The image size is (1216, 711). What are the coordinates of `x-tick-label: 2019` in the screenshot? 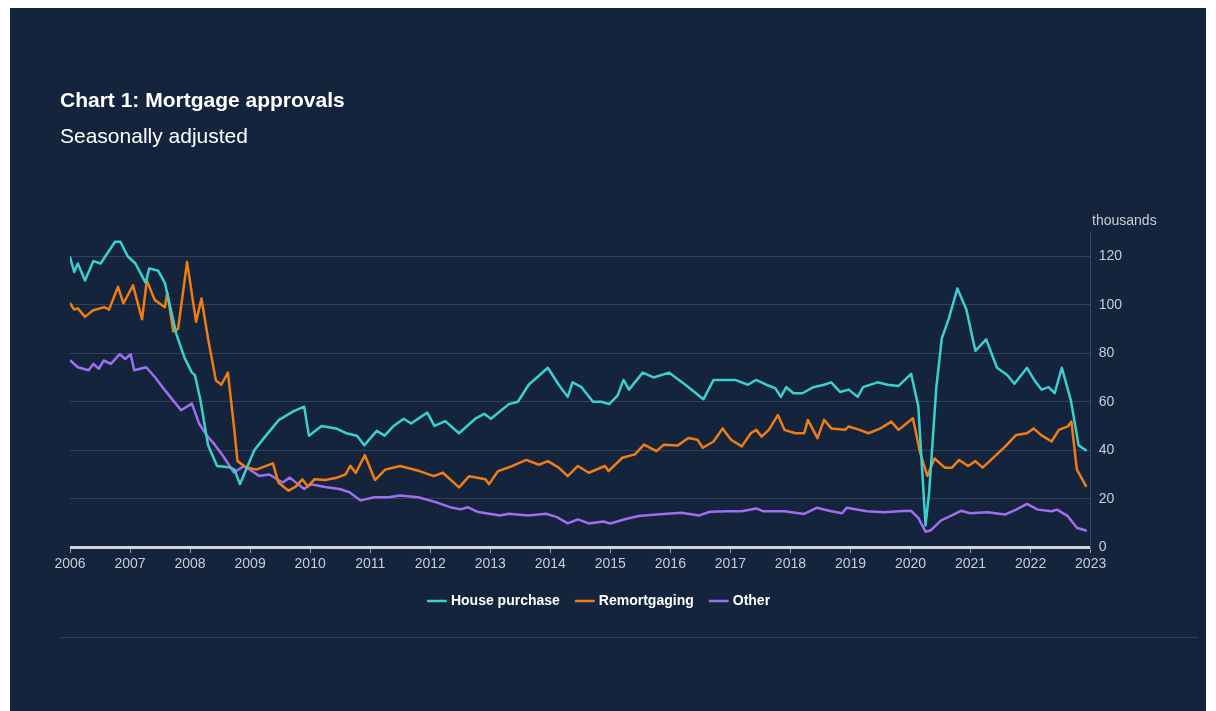 It's located at (850, 563).